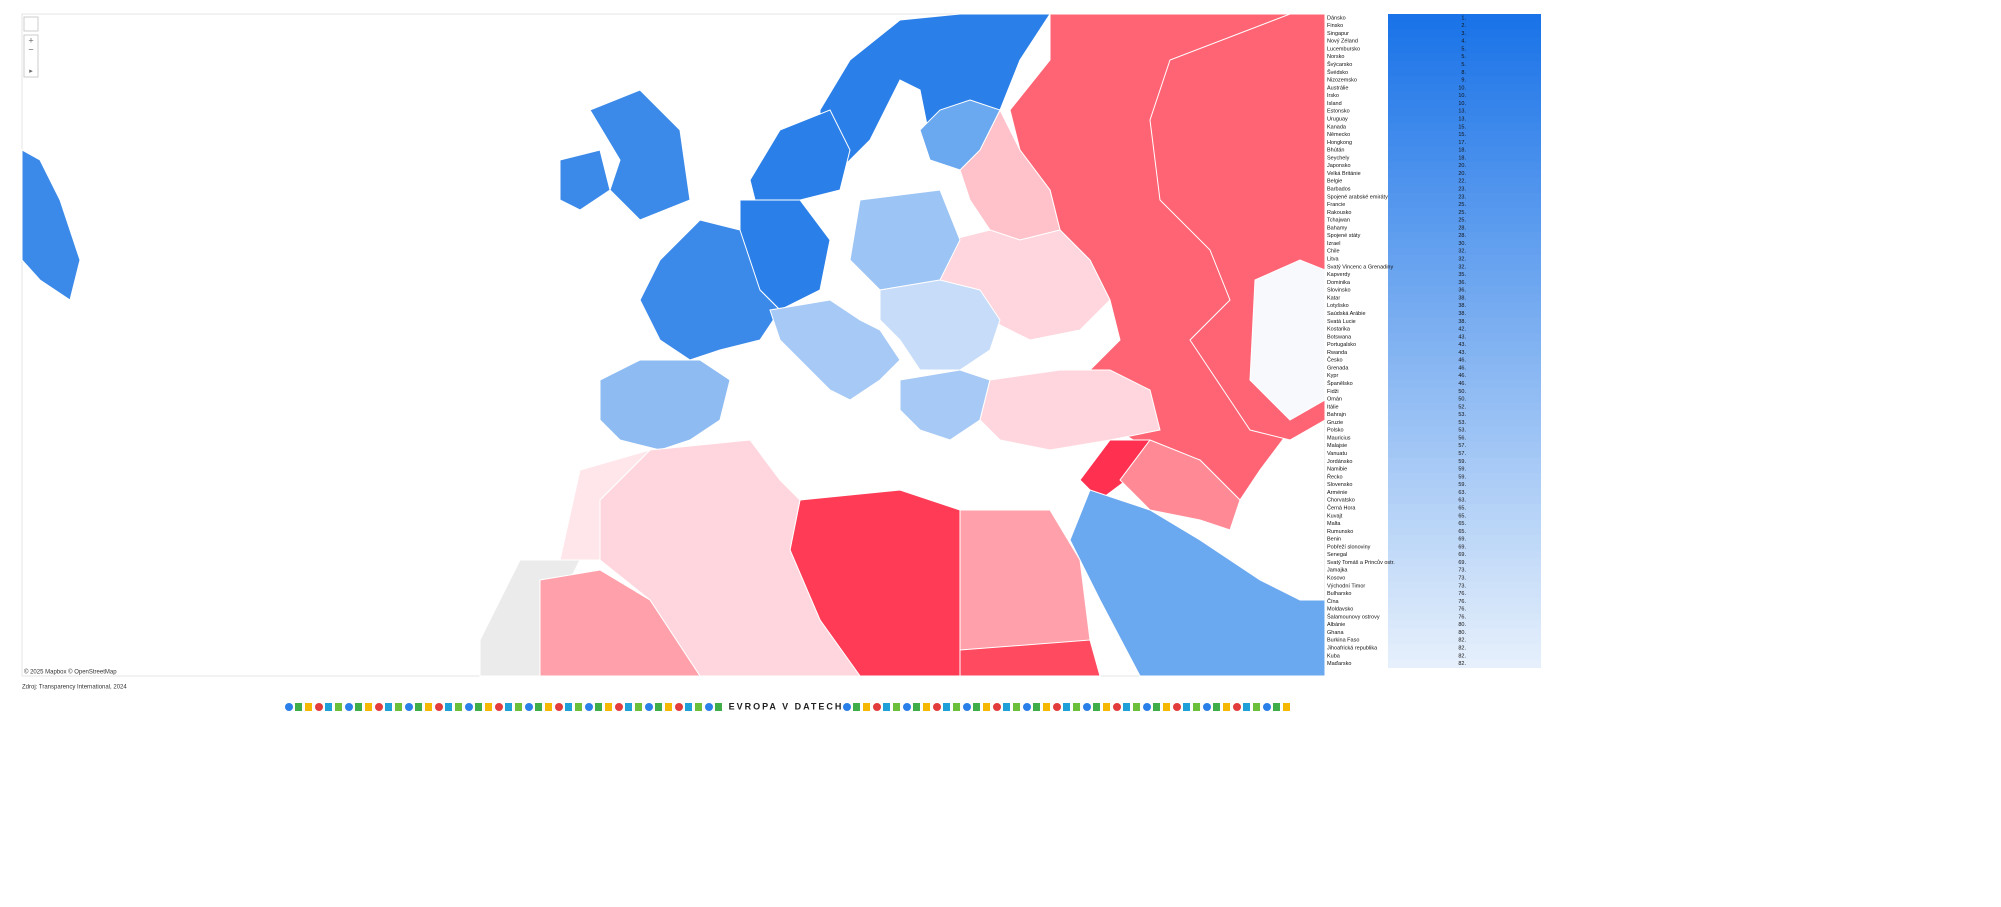 The height and width of the screenshot is (907, 2001). Describe the element at coordinates (31, 71) in the screenshot. I see `play: ▸` at that location.